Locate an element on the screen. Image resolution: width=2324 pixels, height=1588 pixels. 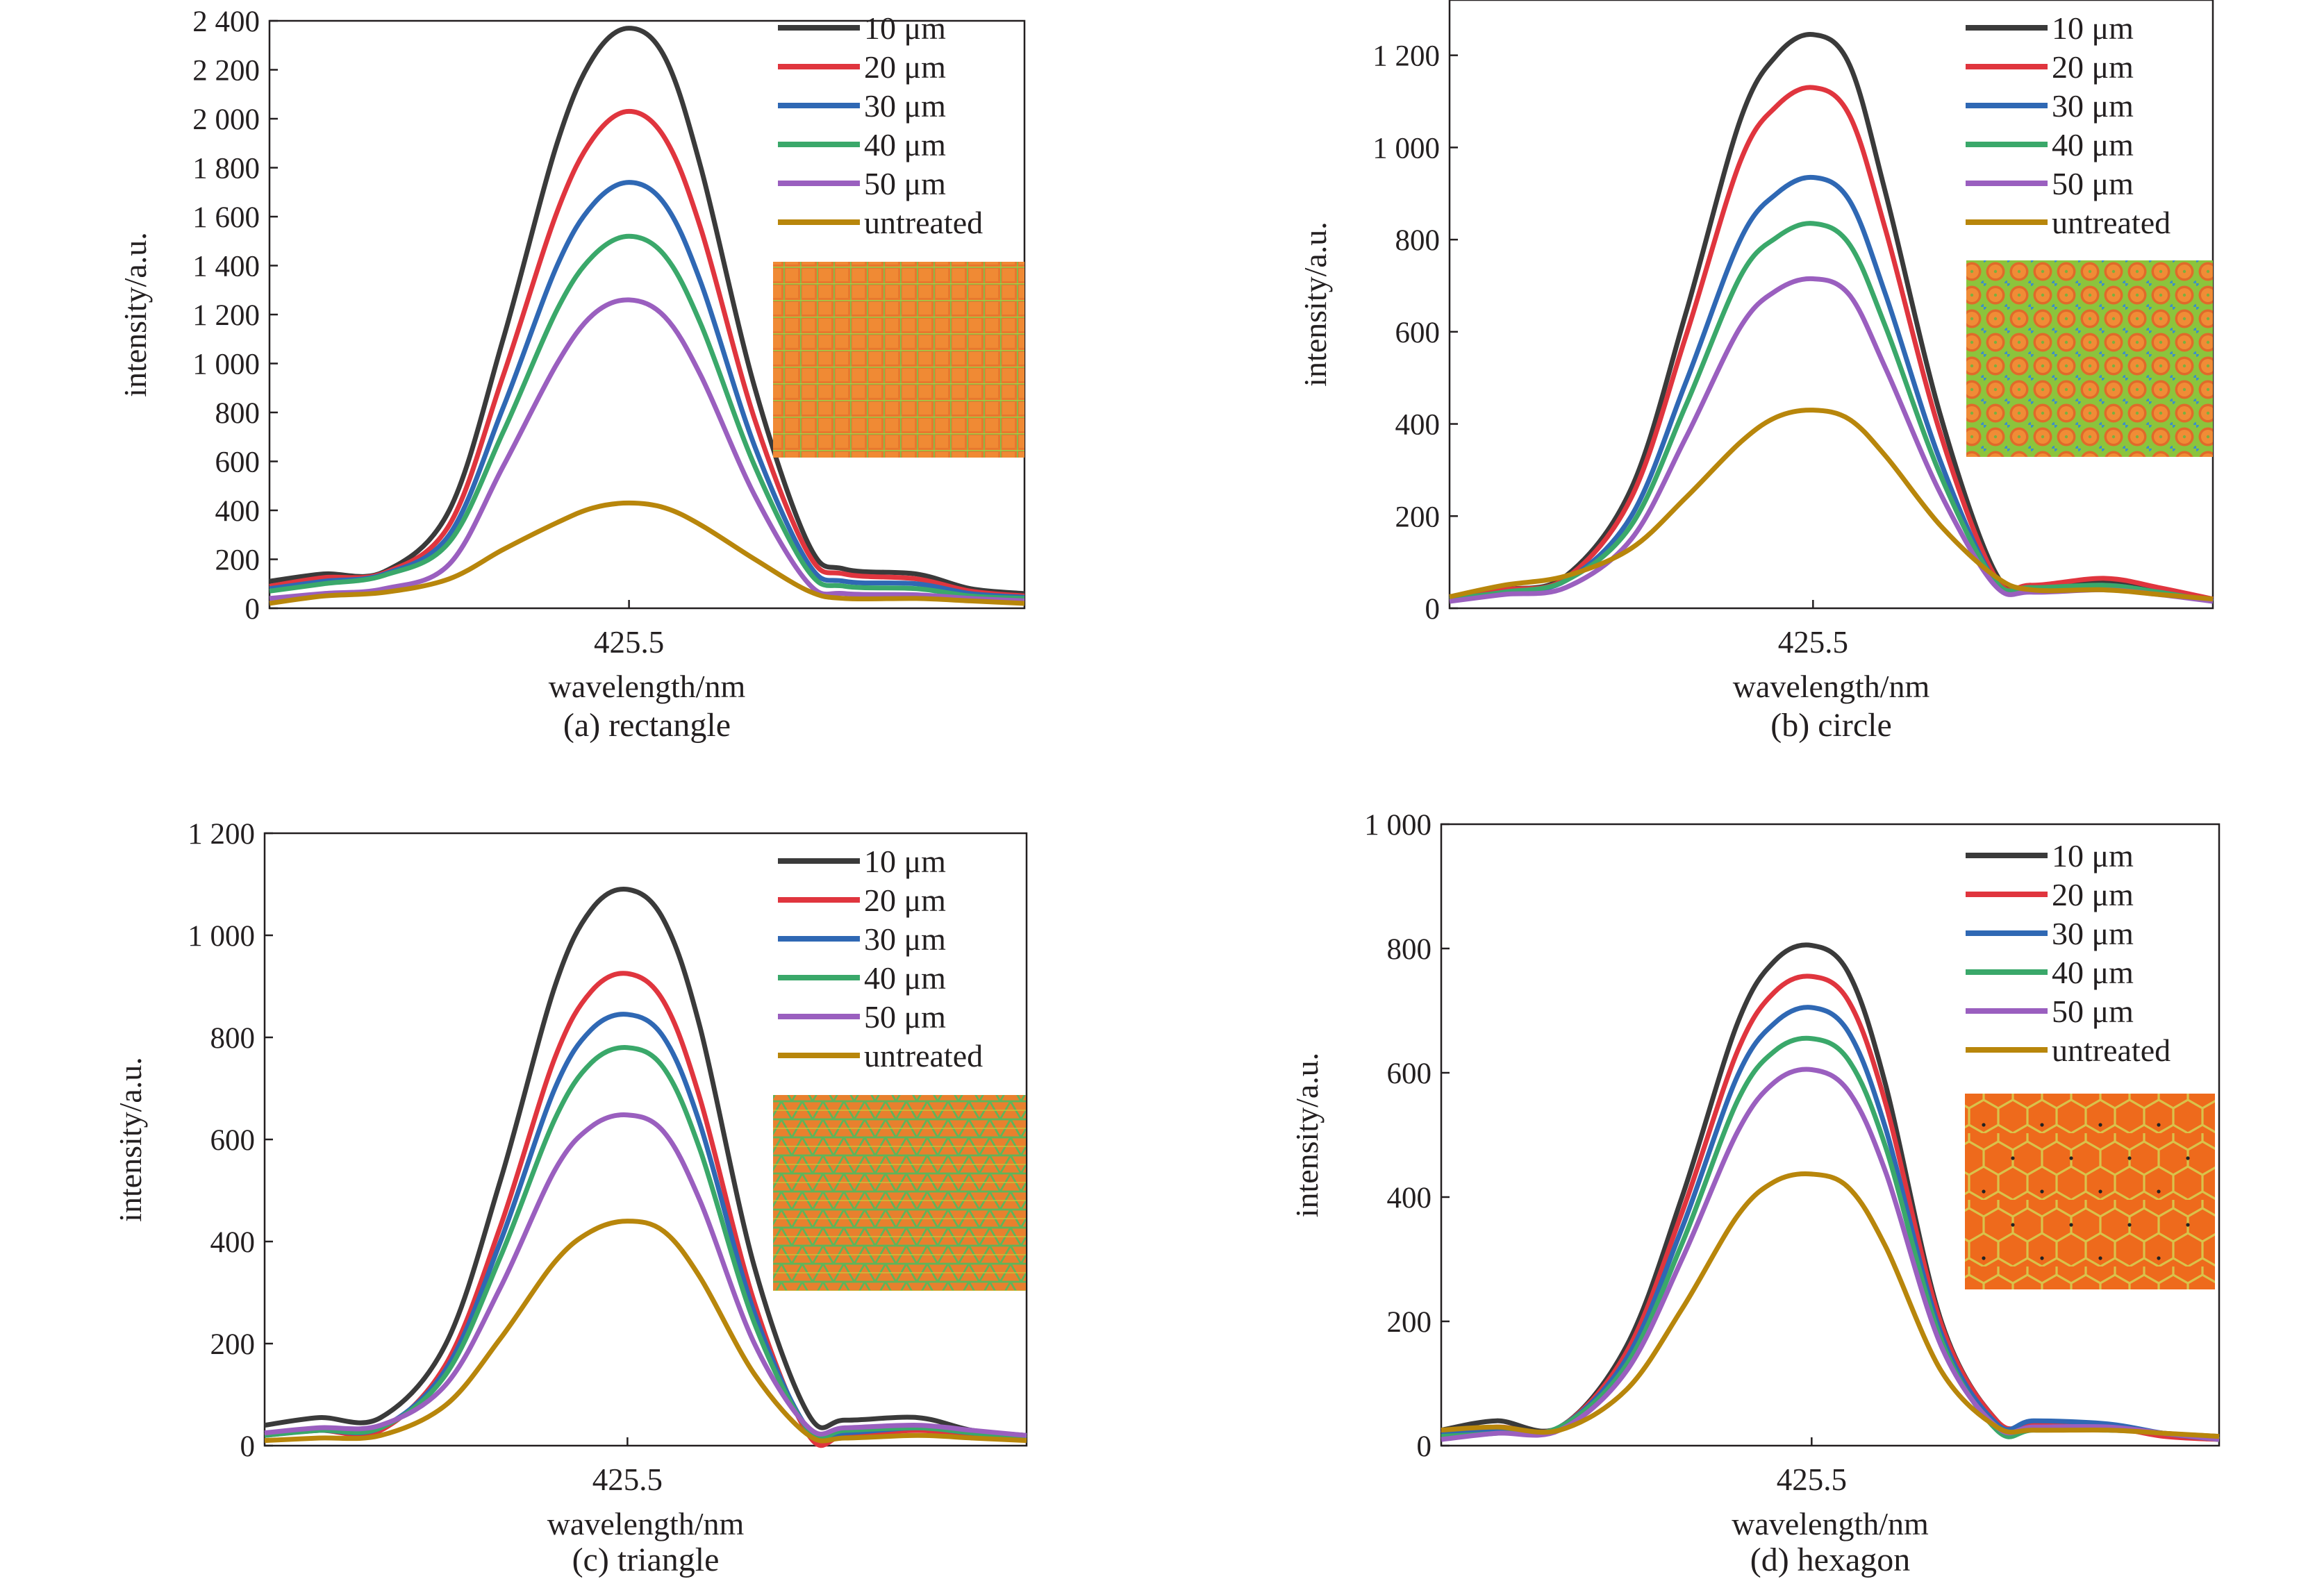
y-tick-label: 2 200 is located at coordinates (226, 71).